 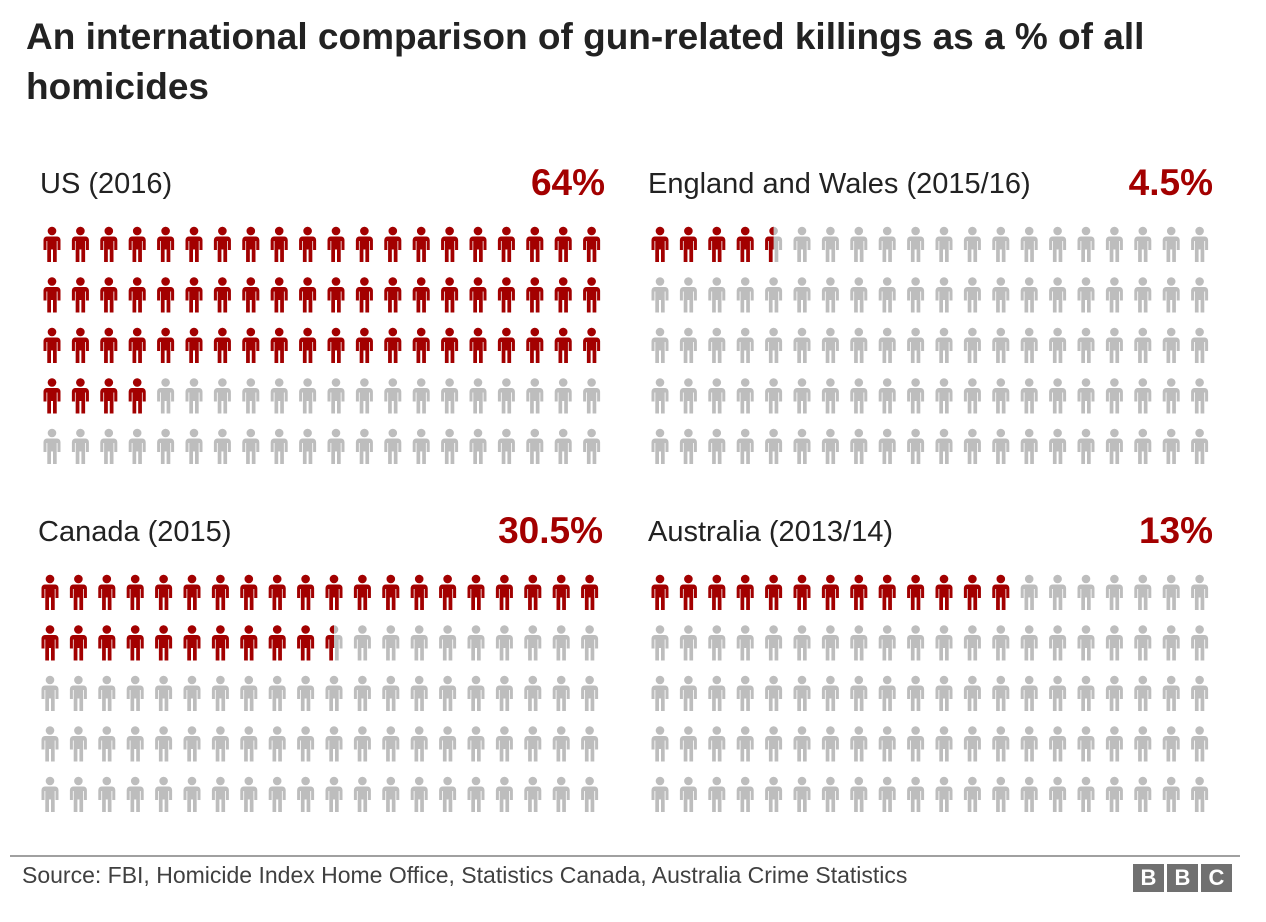 I want to click on panel-percent: 4.5%, so click(x=1170, y=182).